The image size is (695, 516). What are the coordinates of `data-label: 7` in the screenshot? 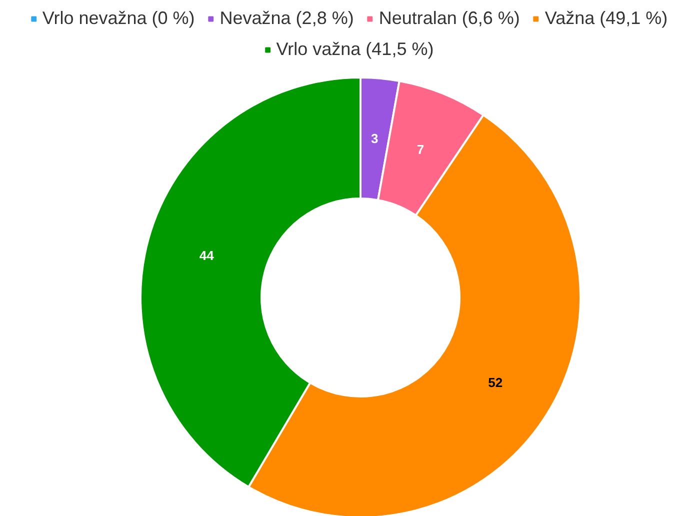 It's located at (420, 150).